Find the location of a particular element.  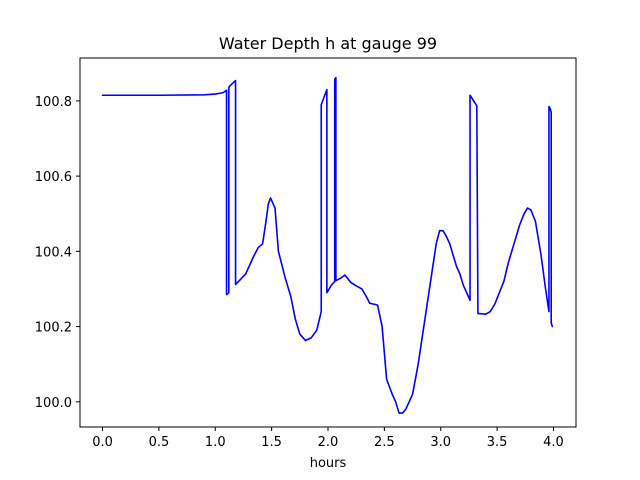

x-tick-label: 2.5 is located at coordinates (384, 442).